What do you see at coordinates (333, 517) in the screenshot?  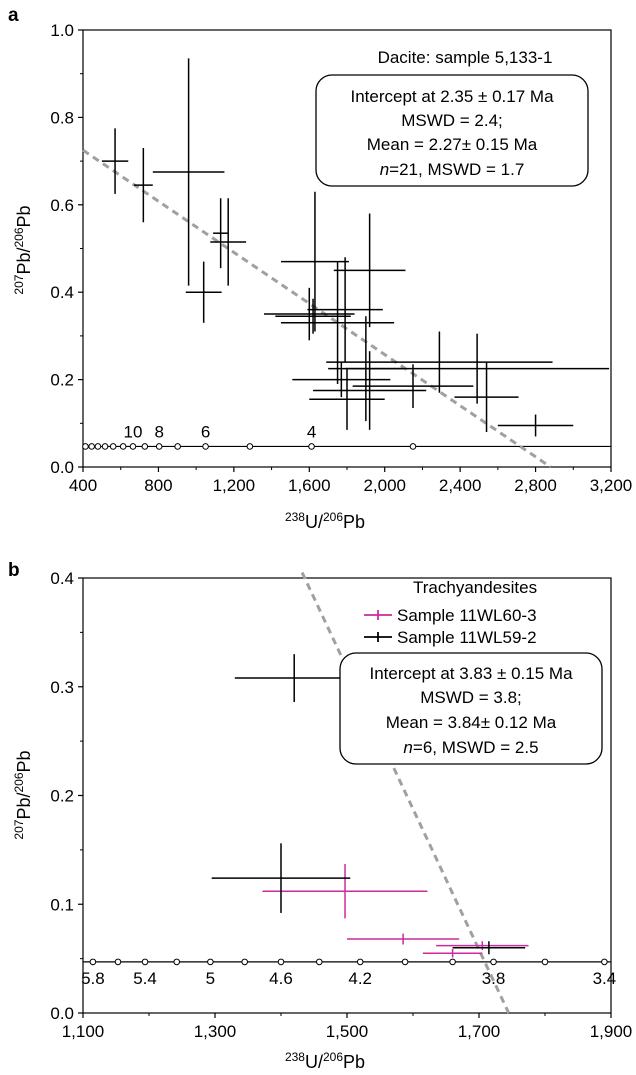 I see `a-xlabel-sup2: 206` at bounding box center [333, 517].